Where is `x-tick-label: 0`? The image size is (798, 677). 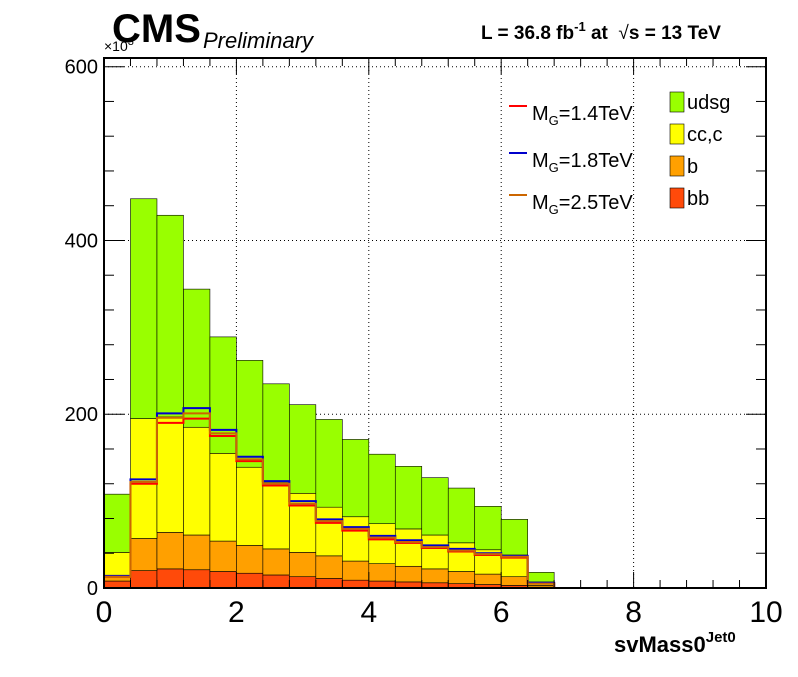 x-tick-label: 0 is located at coordinates (104, 612).